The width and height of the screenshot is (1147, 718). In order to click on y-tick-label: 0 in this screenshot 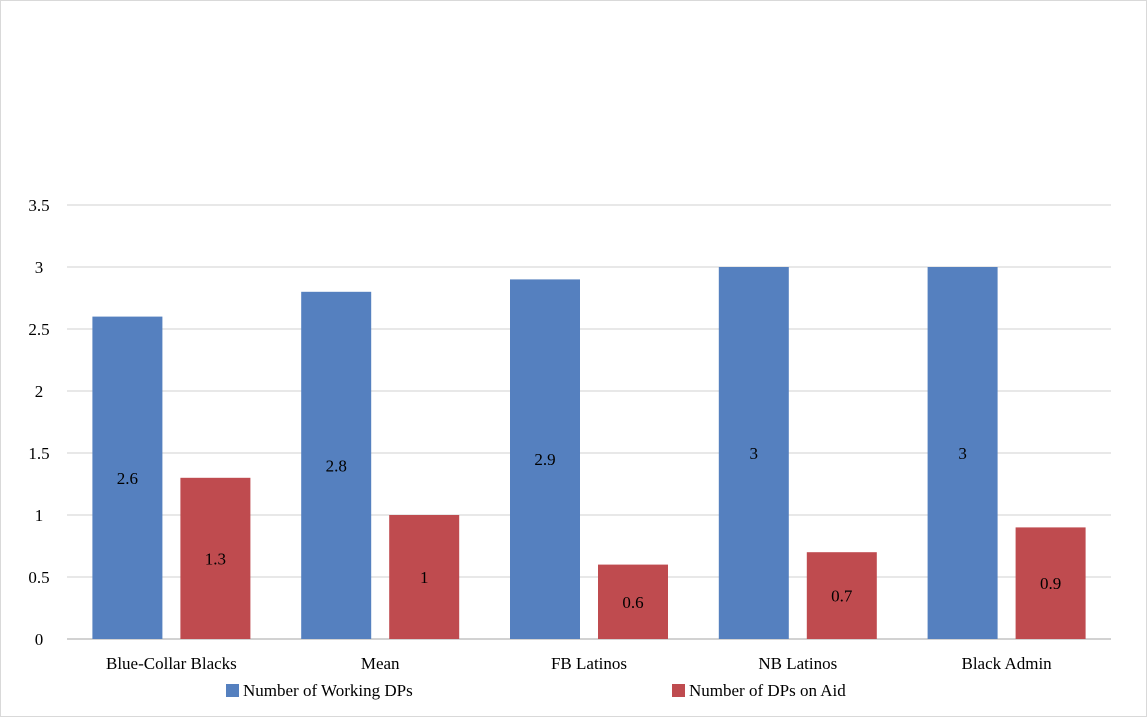, I will do `click(39, 639)`.